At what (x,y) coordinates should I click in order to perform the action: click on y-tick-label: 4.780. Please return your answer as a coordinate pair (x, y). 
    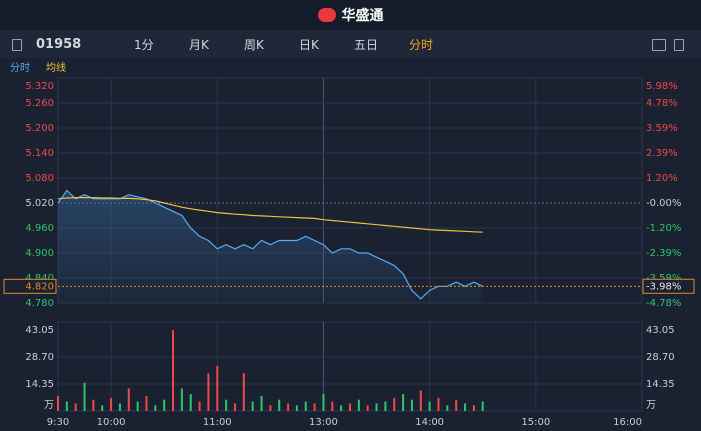
    Looking at the image, I should click on (39, 303).